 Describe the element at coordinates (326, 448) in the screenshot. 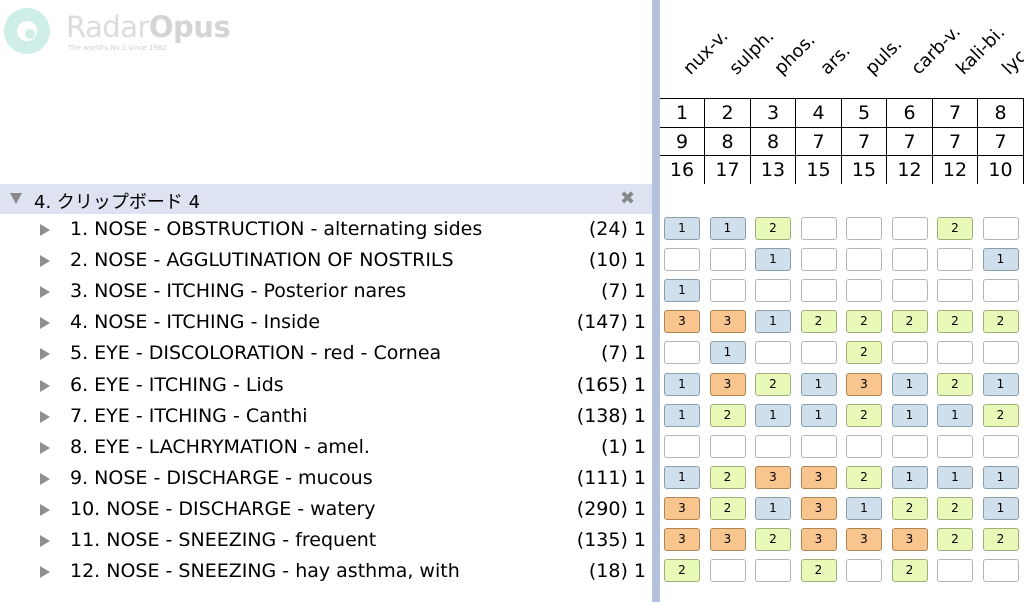

I see `rubric-row: 8. EYE - LACHRYMATION - amel. (1) 1` at that location.